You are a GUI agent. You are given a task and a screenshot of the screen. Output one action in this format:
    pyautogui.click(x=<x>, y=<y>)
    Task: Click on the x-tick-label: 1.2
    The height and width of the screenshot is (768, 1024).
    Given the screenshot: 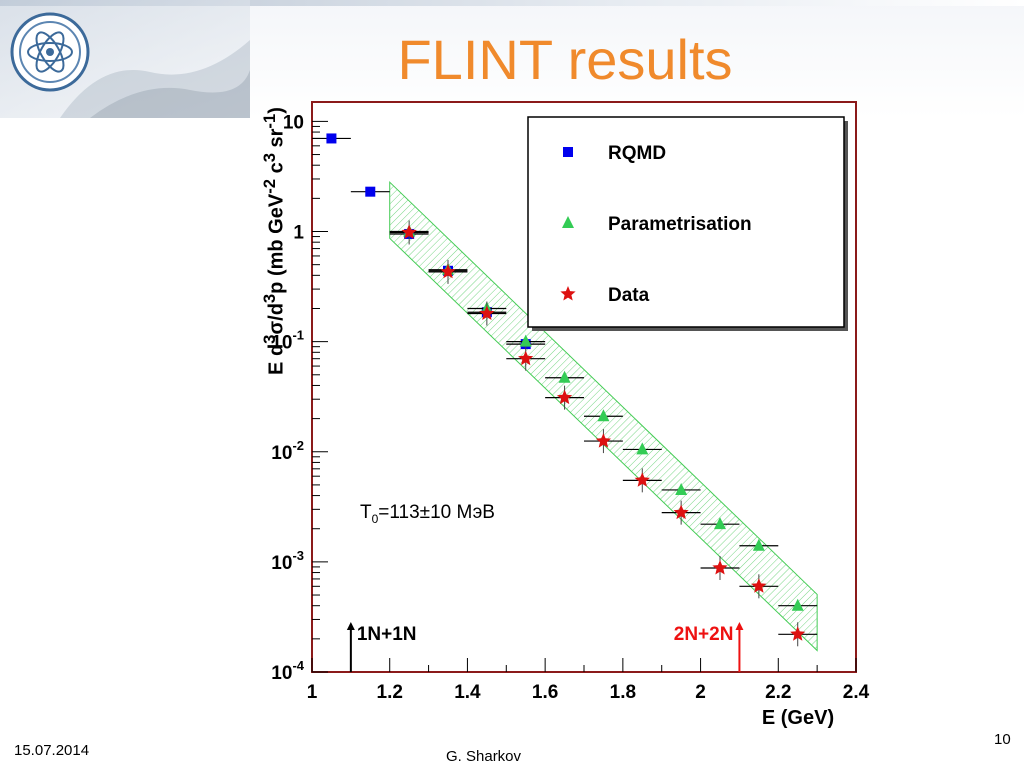 What is the action you would take?
    pyautogui.click(x=390, y=692)
    